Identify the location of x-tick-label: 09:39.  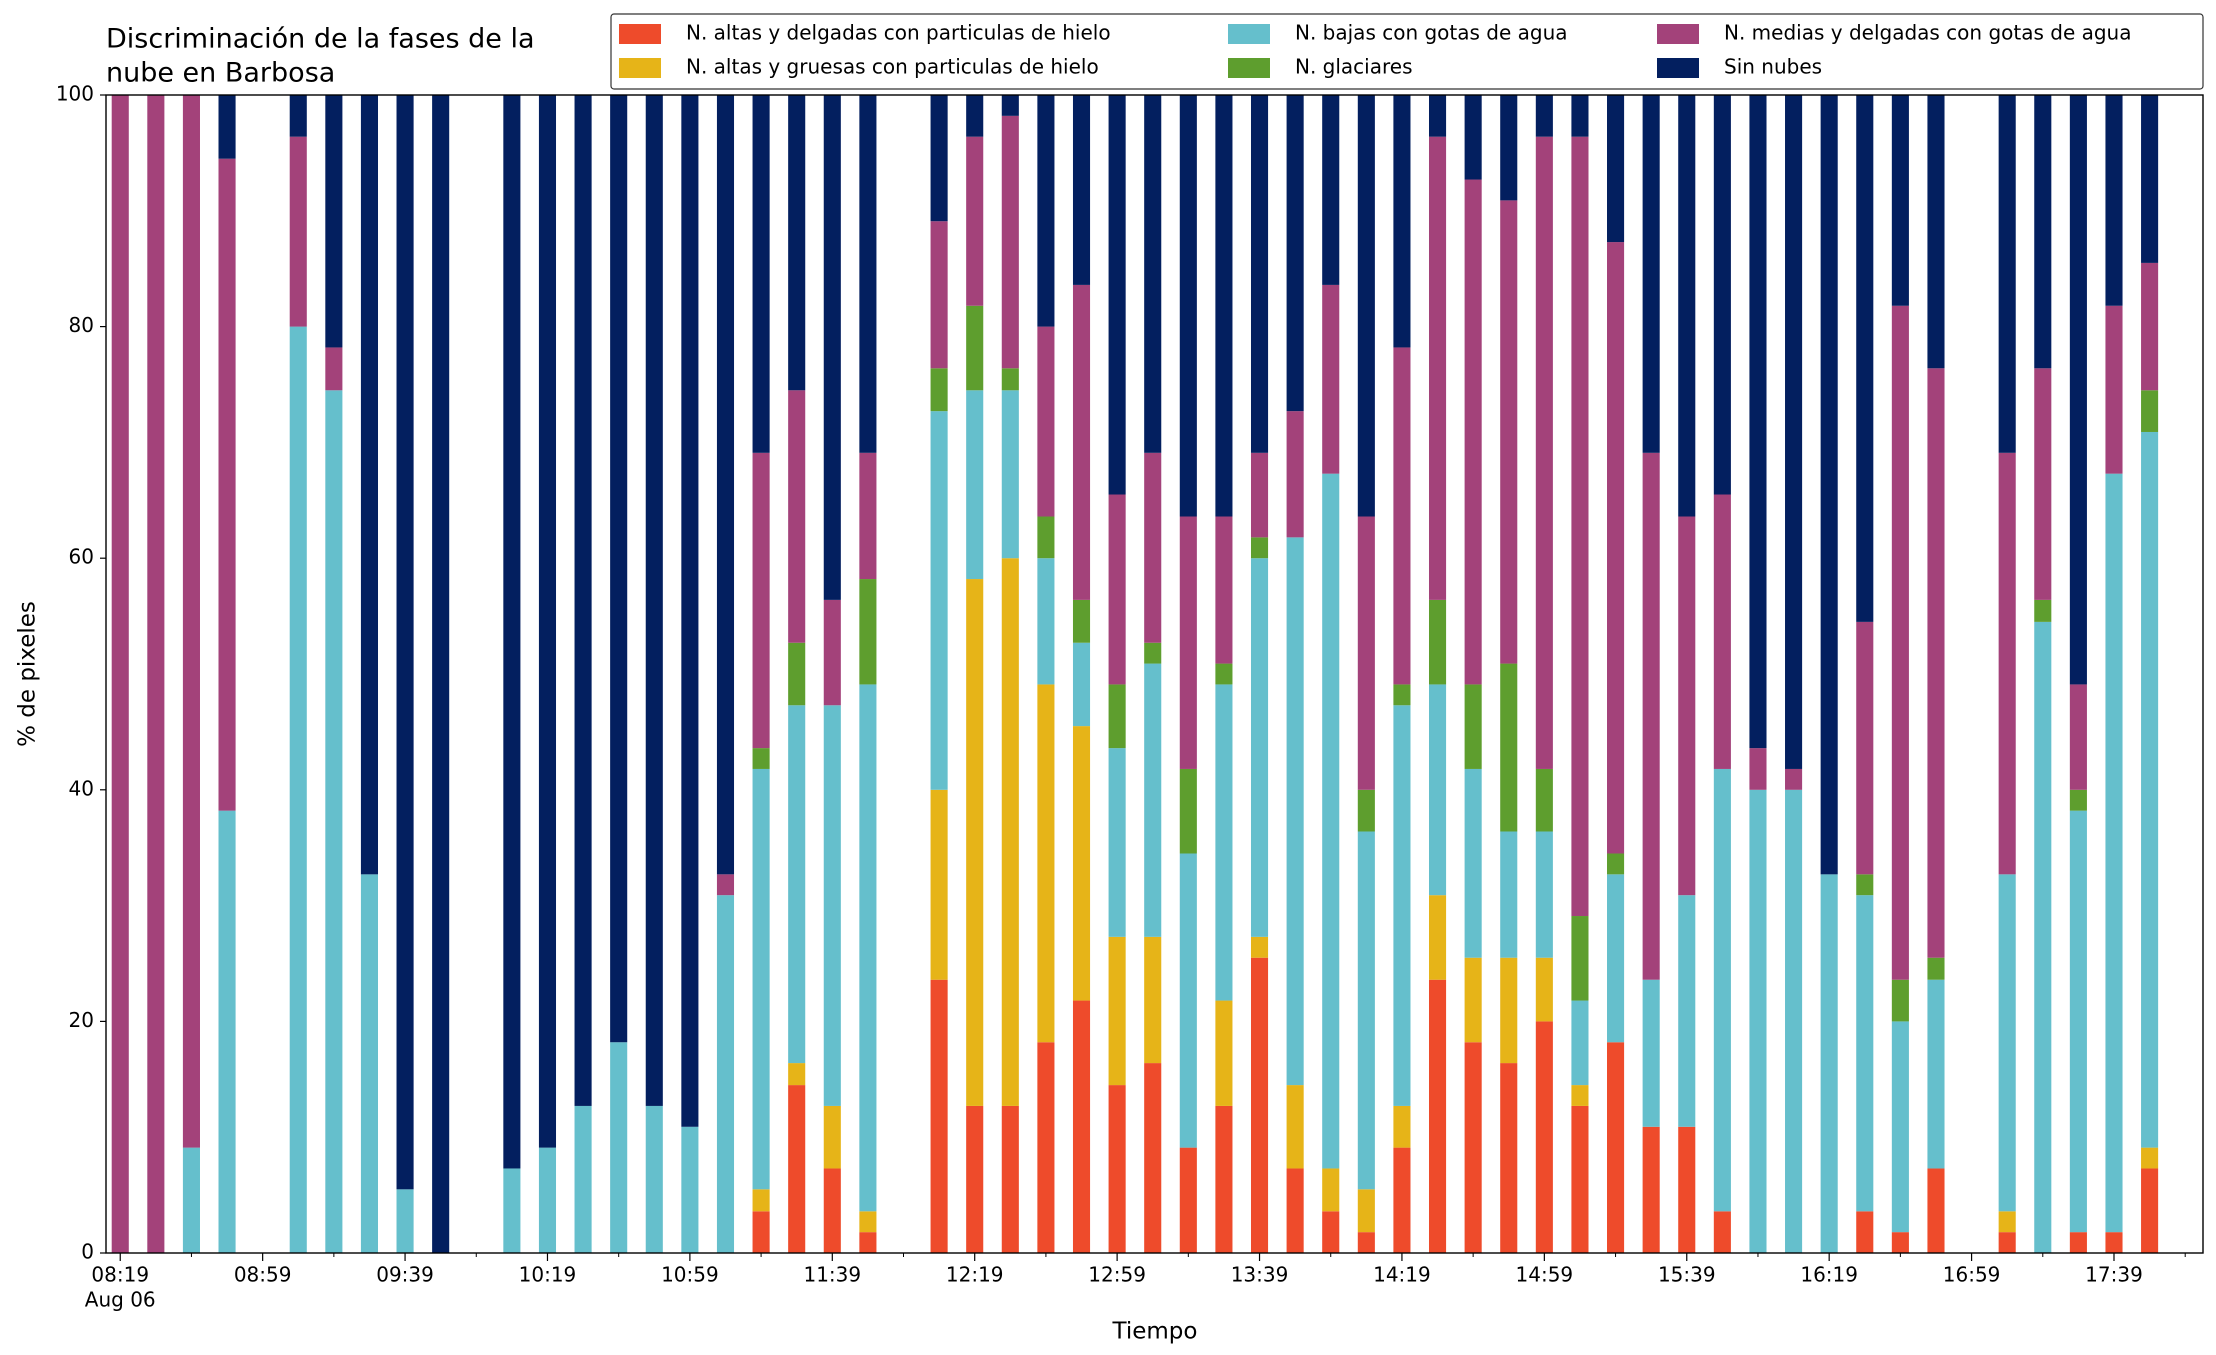
(405, 1275).